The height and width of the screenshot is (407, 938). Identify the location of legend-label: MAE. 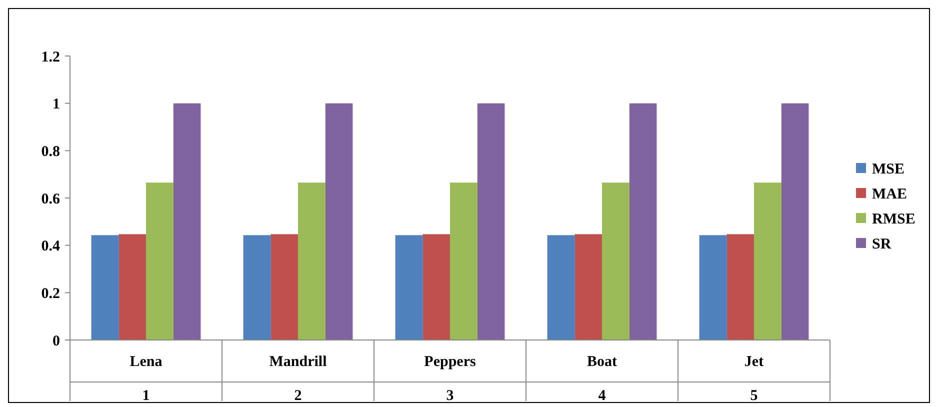
(889, 194).